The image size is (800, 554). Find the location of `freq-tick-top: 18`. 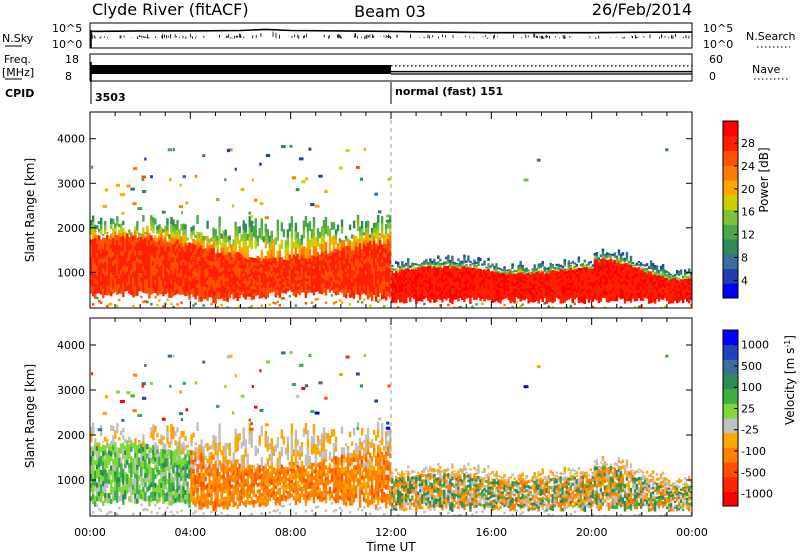

freq-tick-top: 18 is located at coordinates (72, 59).